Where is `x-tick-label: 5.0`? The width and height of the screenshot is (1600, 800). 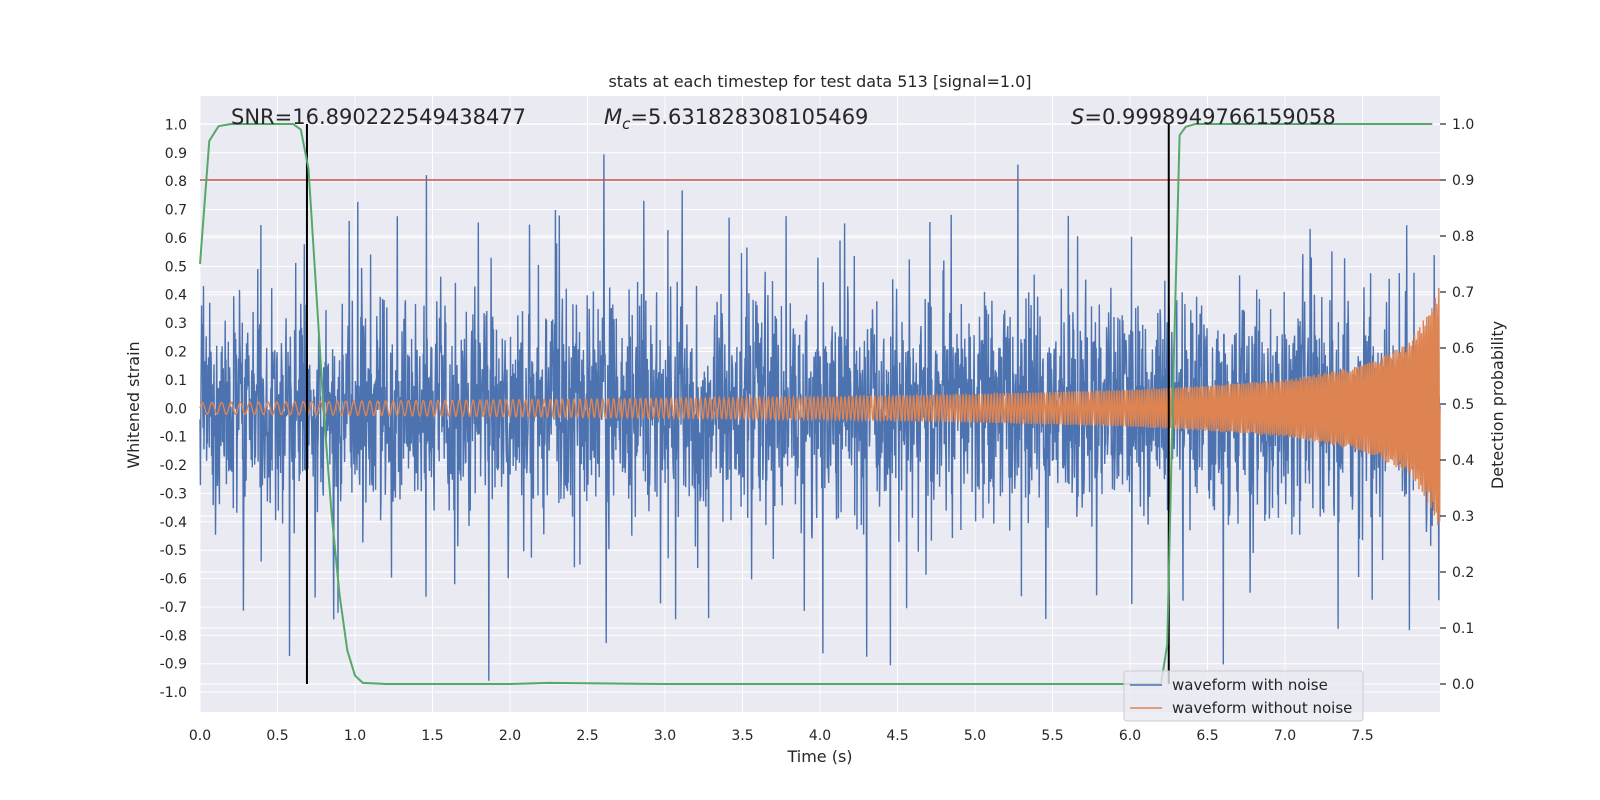 x-tick-label: 5.0 is located at coordinates (975, 736).